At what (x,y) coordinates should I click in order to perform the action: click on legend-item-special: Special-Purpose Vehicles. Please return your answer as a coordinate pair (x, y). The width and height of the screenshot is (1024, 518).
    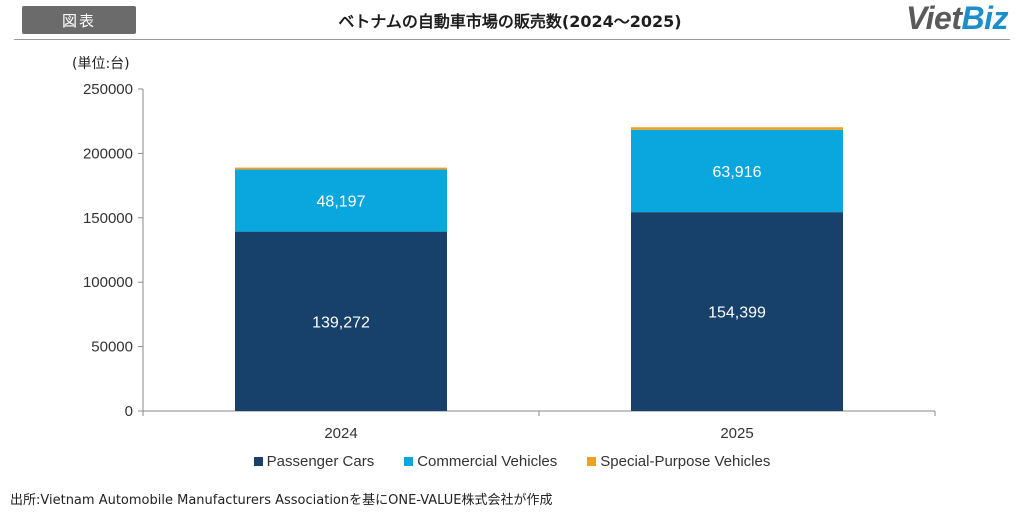
    Looking at the image, I should click on (678, 461).